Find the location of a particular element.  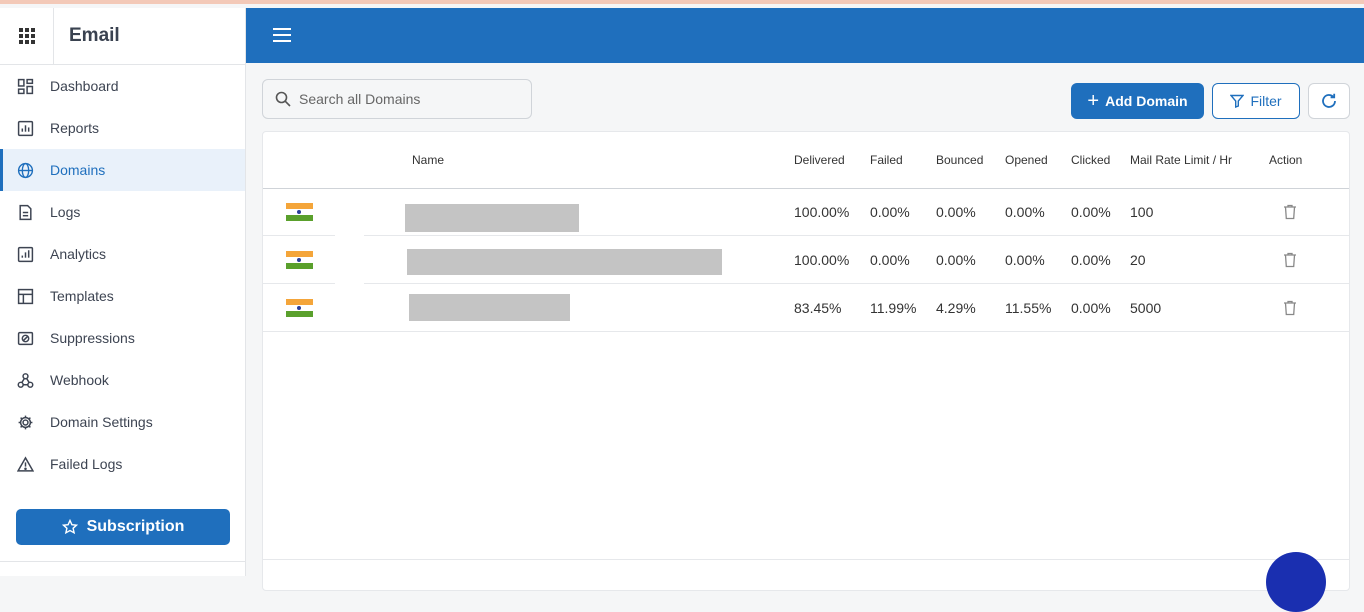

sidebar-item-label: Templates is located at coordinates (82, 296).